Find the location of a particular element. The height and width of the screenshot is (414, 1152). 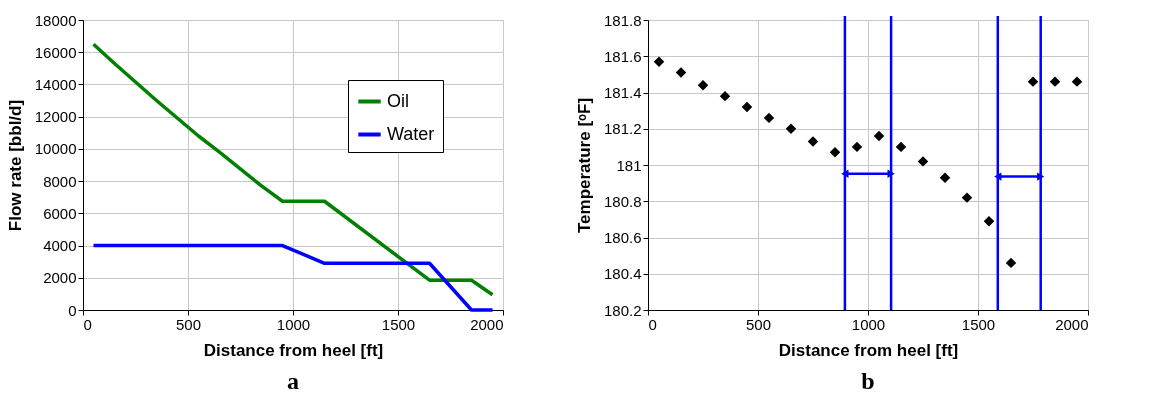

y-axis-title: Flow rate [bbl/d] is located at coordinates (15, 165).